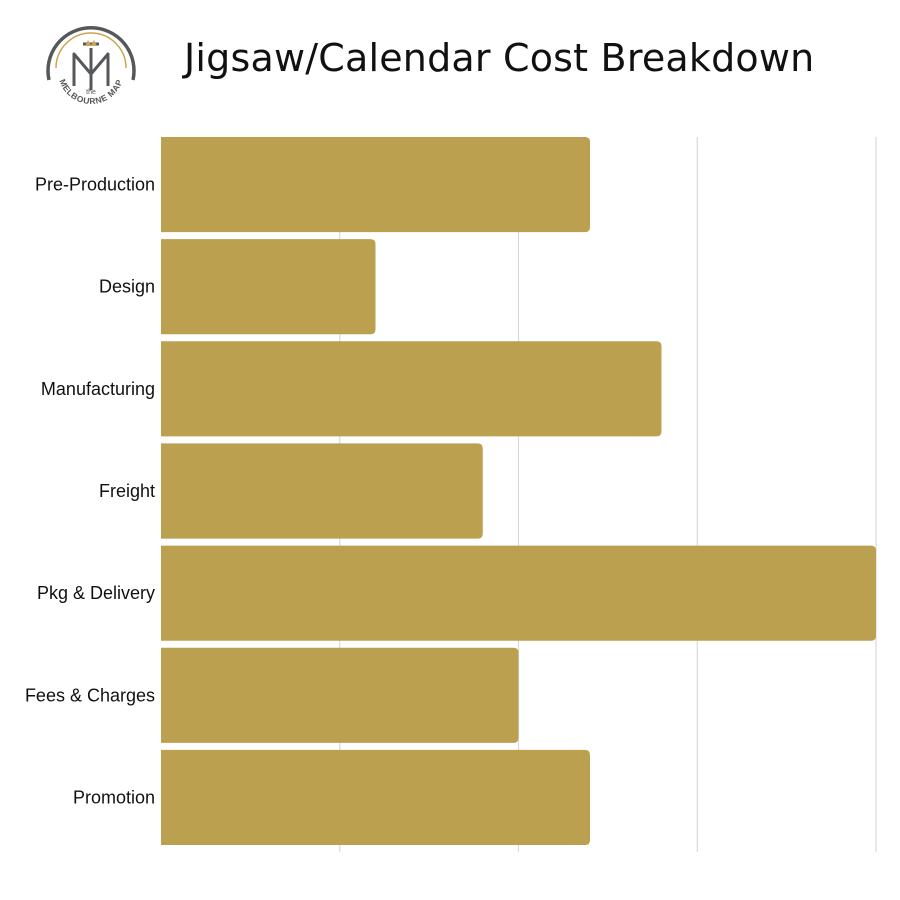 This screenshot has height=900, width=900. Describe the element at coordinates (96, 593) in the screenshot. I see `category-label: Pkg & Delivery` at that location.